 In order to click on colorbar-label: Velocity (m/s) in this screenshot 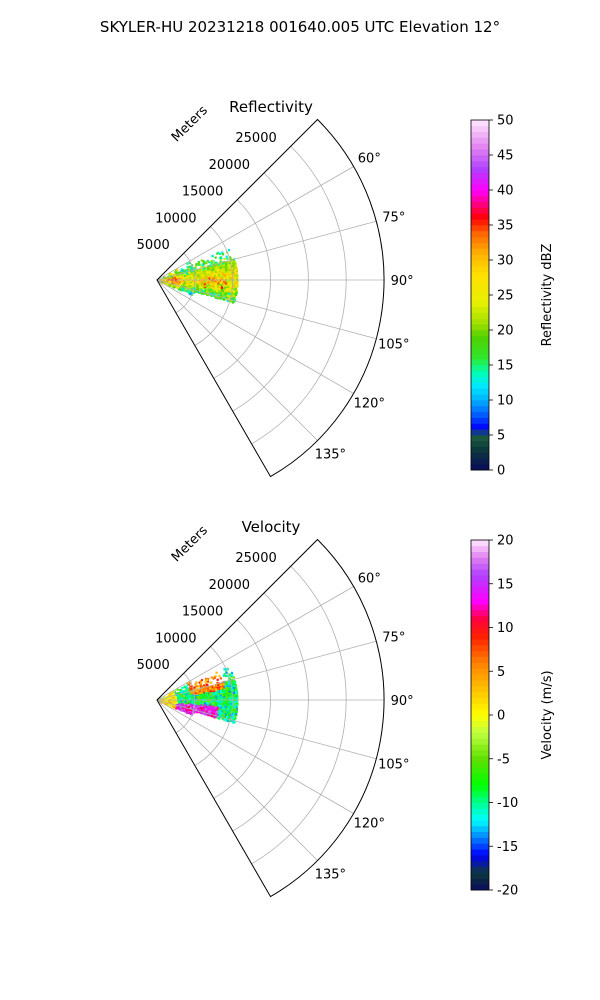, I will do `click(547, 714)`.